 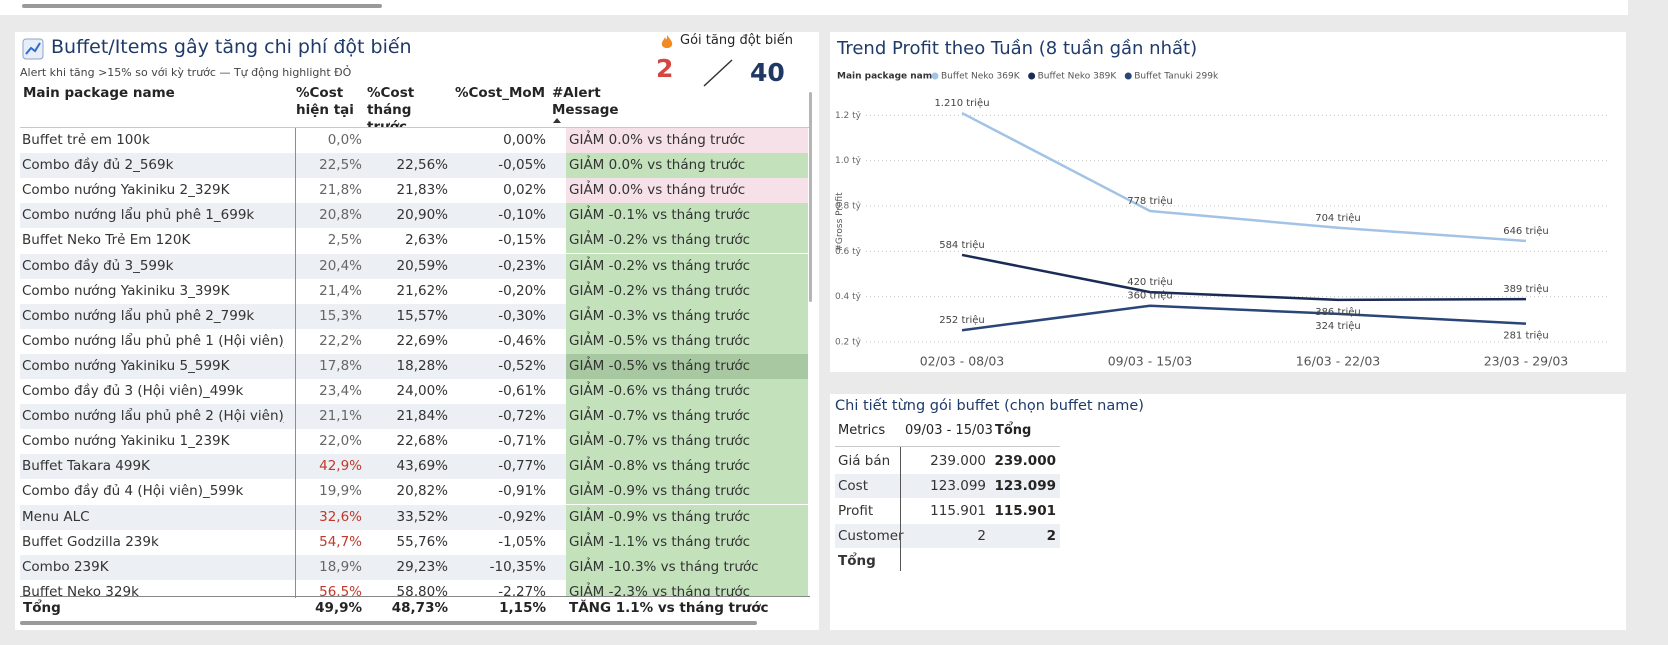 I want to click on data-label: 389 triệu, so click(x=1526, y=289).